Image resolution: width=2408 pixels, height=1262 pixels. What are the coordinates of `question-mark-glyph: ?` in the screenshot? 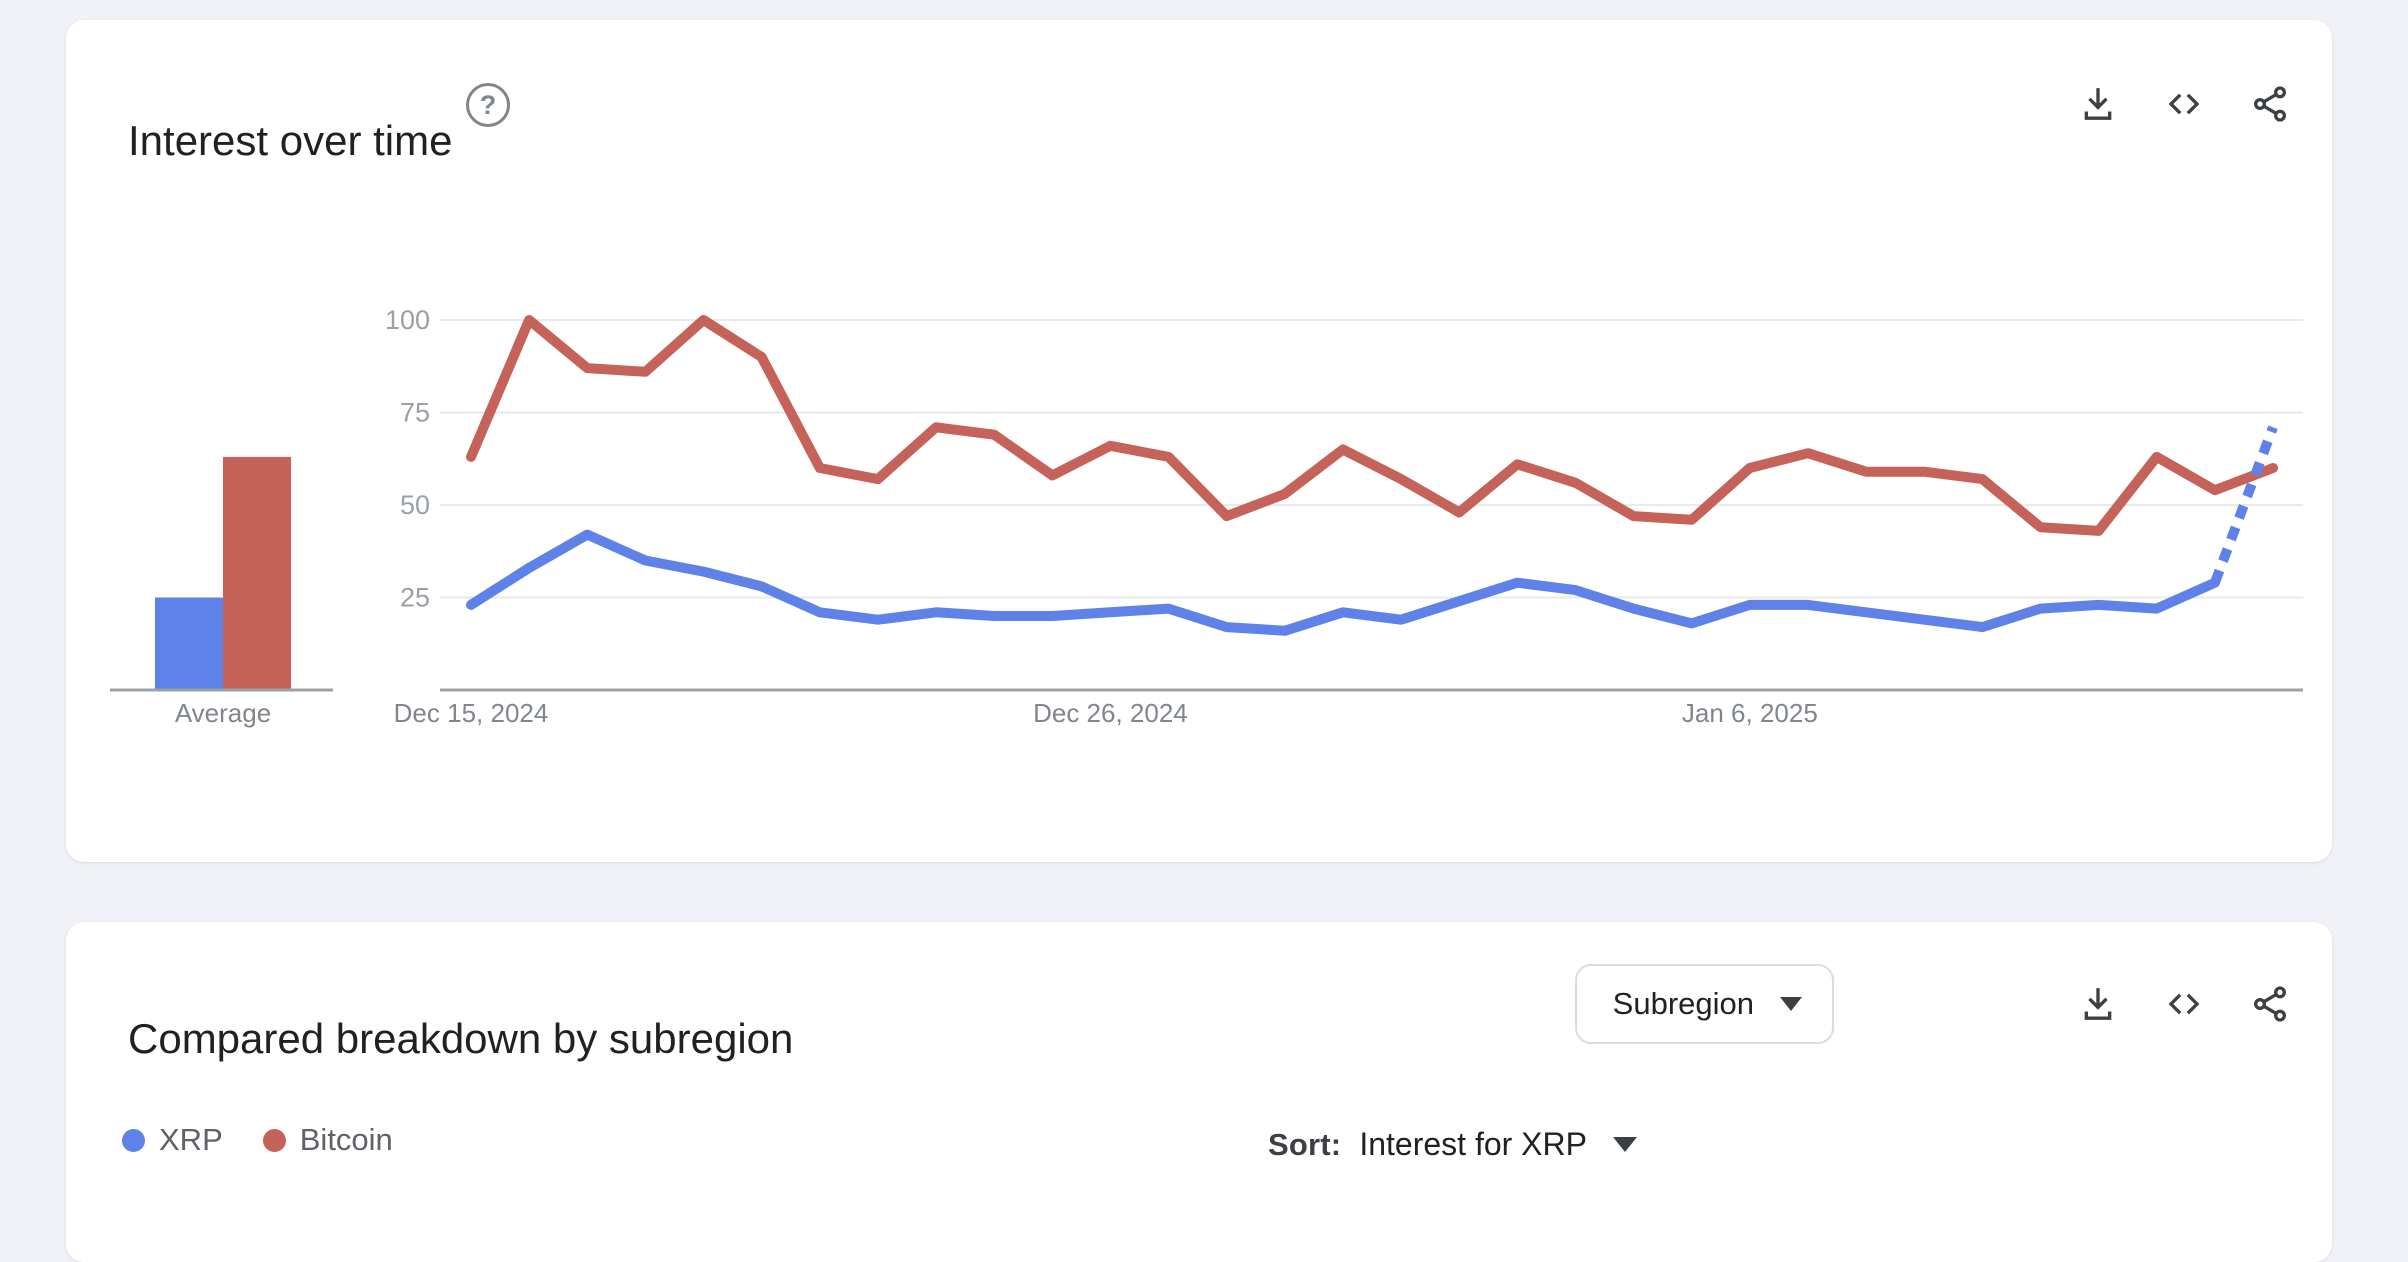 It's located at (488, 104).